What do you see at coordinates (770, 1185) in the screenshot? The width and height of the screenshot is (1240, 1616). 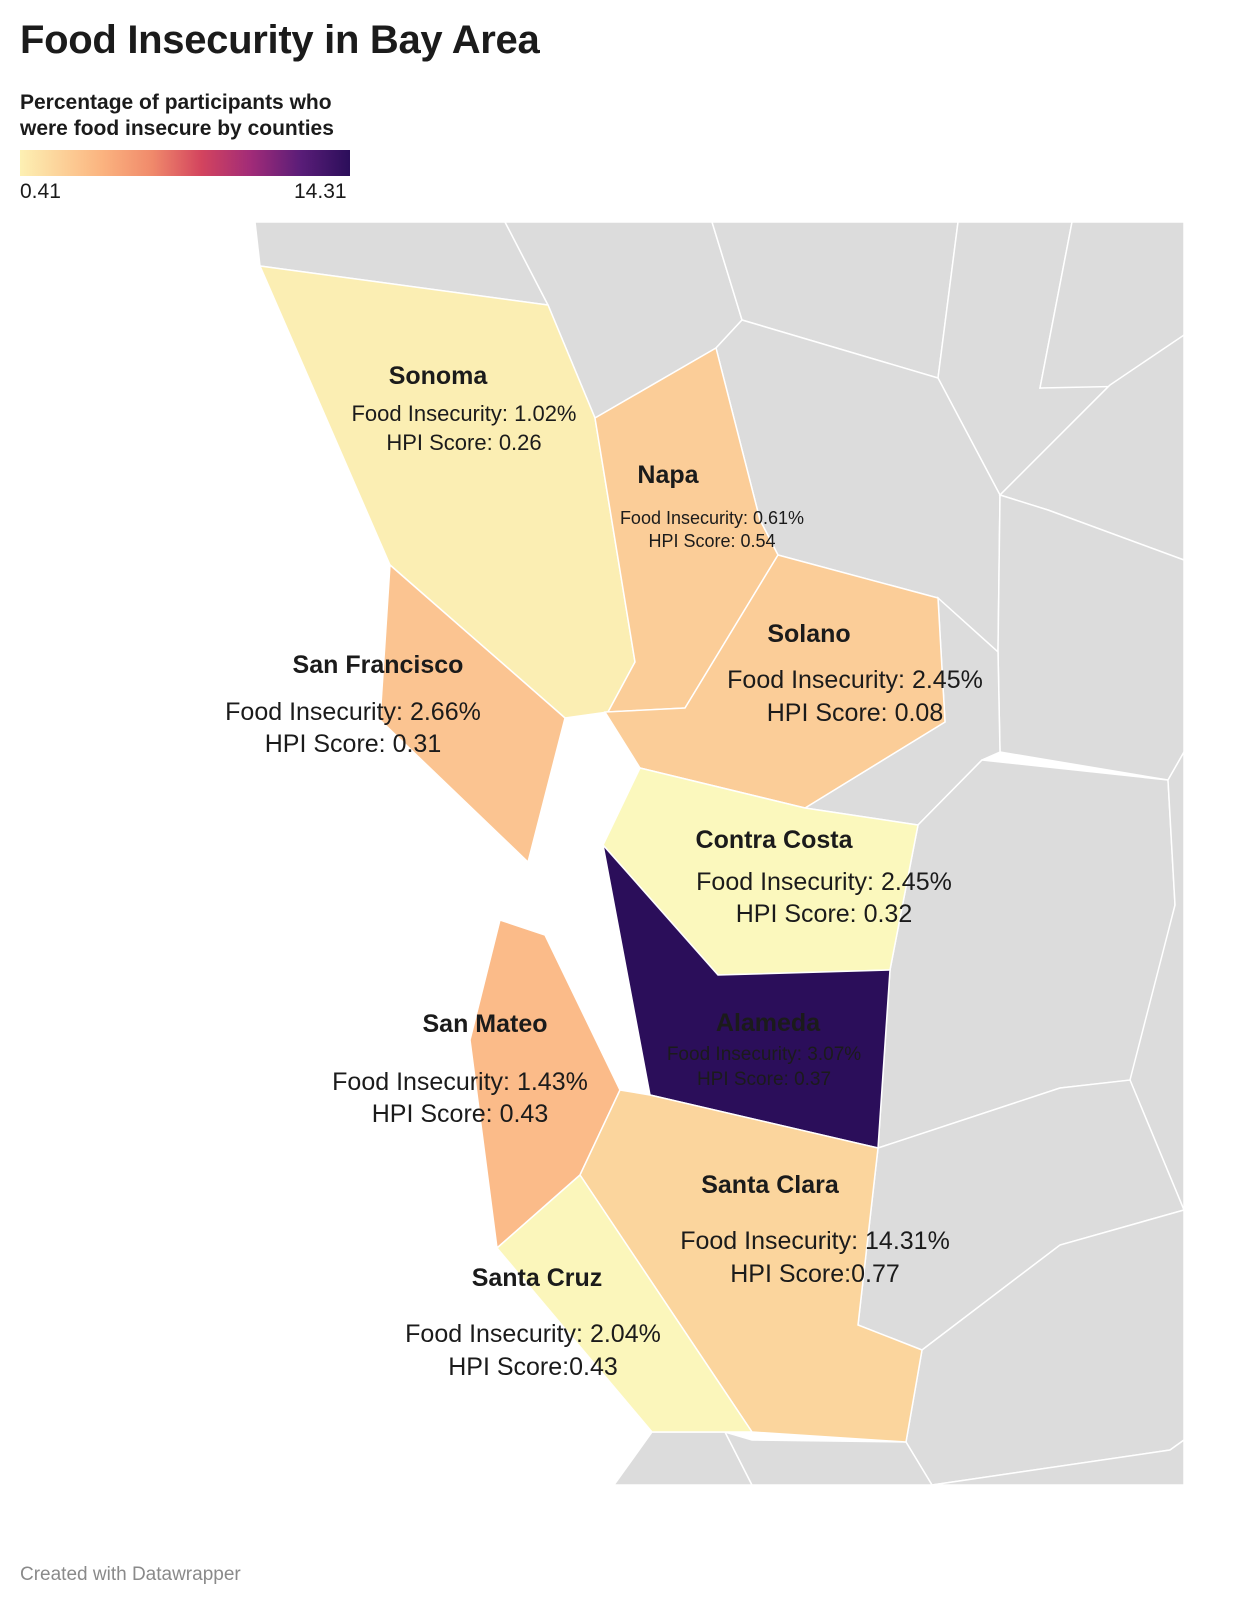 I see `county-name: Santa Clara` at bounding box center [770, 1185].